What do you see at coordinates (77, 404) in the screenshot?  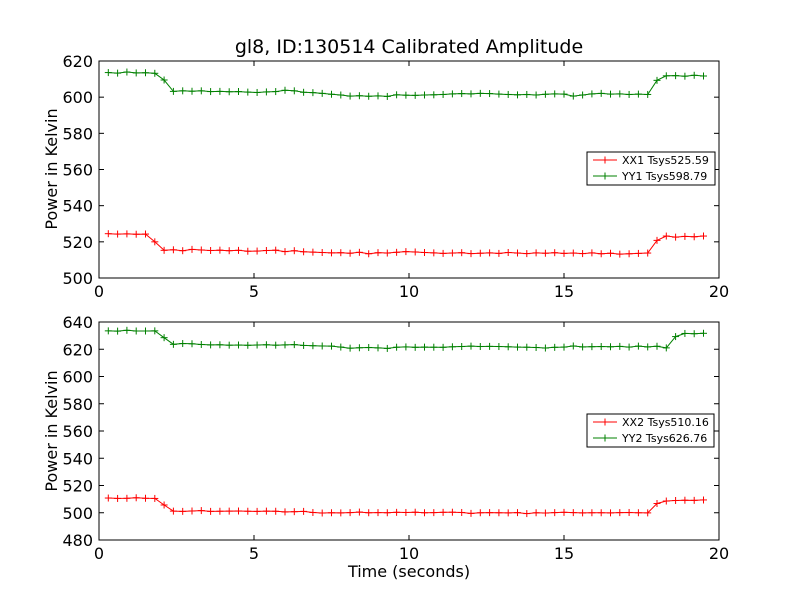 I see `bottom-y-tick-label: 580` at bounding box center [77, 404].